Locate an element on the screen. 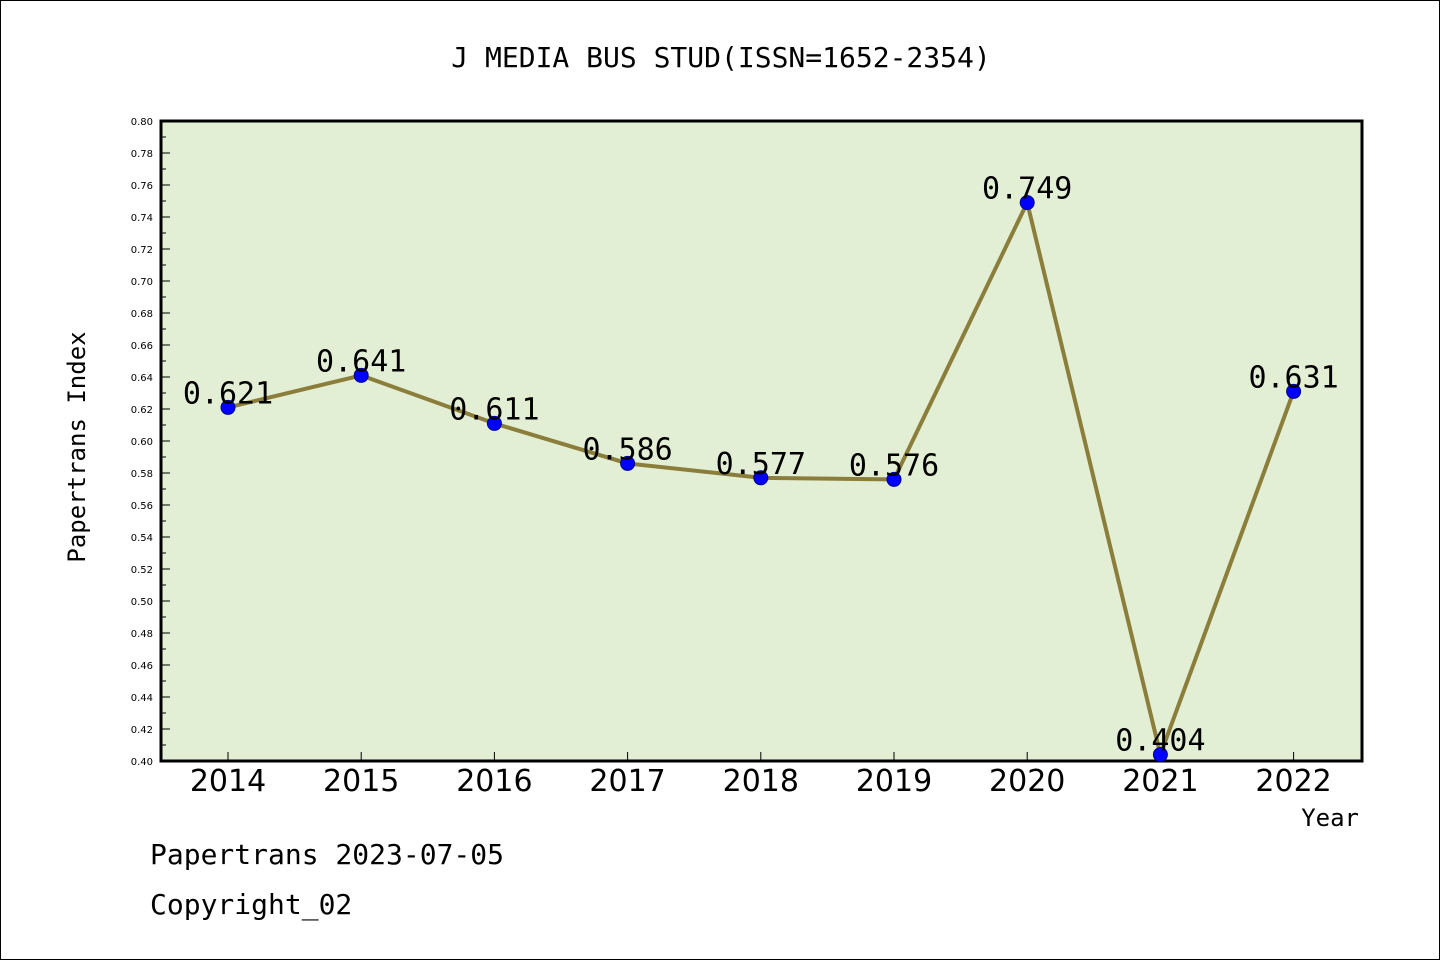 This screenshot has width=1440, height=964. x-axis-label: Year is located at coordinates (1330, 818).